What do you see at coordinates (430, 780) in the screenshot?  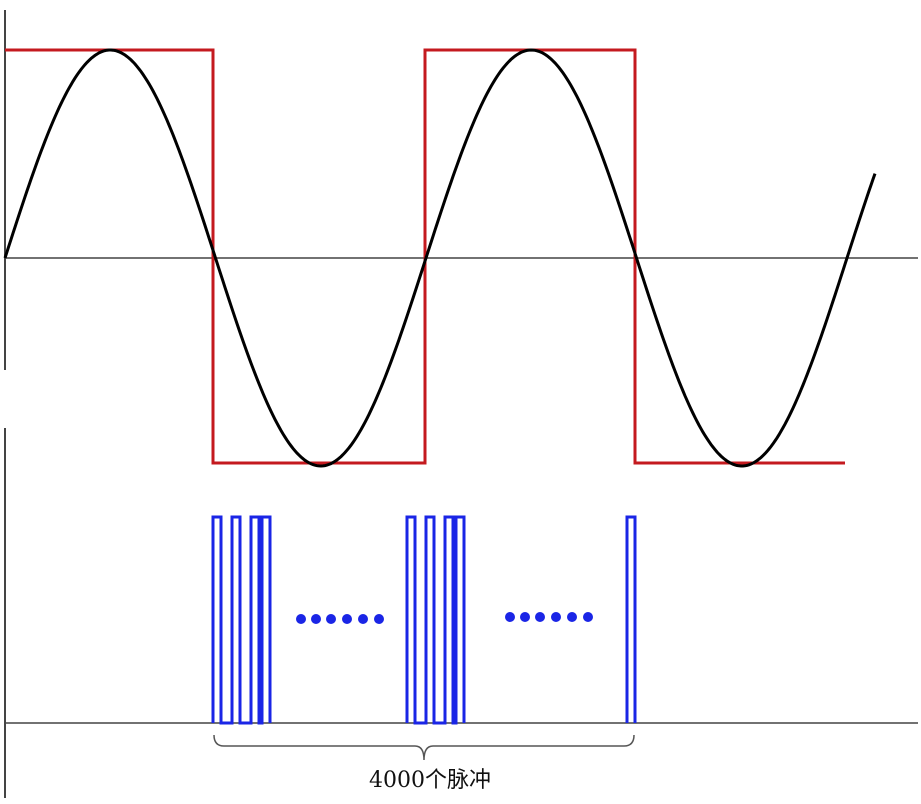 I see `pulse-count-caption: 4000个脉冲` at bounding box center [430, 780].